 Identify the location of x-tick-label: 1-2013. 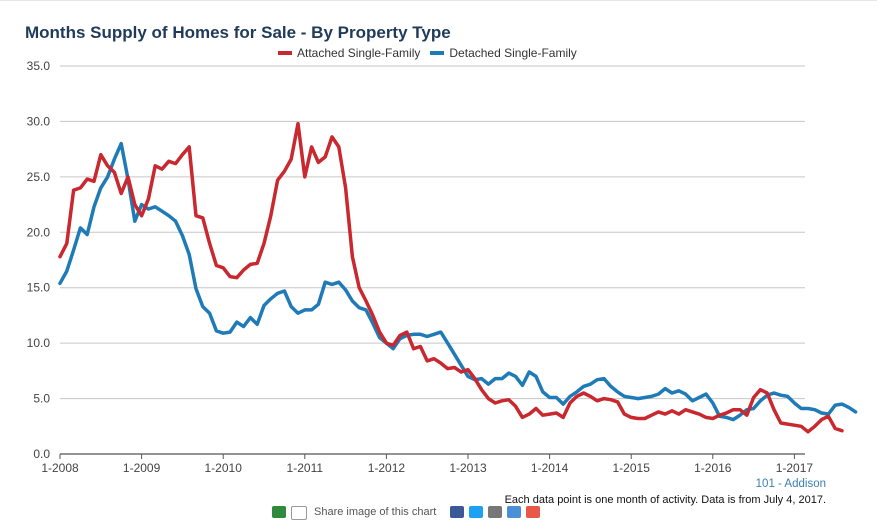
(468, 468).